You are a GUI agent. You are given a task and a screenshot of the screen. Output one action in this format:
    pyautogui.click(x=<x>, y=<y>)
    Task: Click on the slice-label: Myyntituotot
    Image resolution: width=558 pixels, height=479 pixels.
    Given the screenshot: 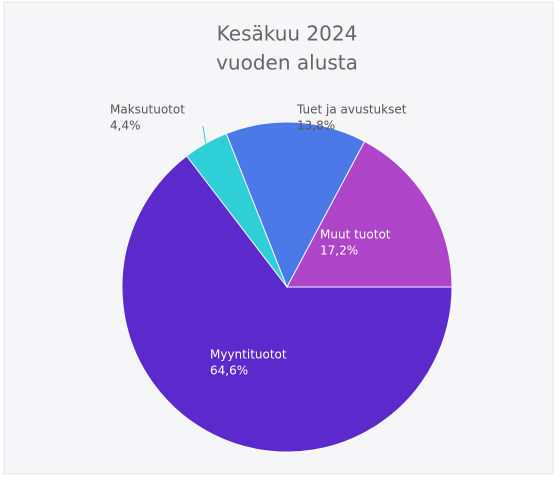 What is the action you would take?
    pyautogui.click(x=248, y=355)
    